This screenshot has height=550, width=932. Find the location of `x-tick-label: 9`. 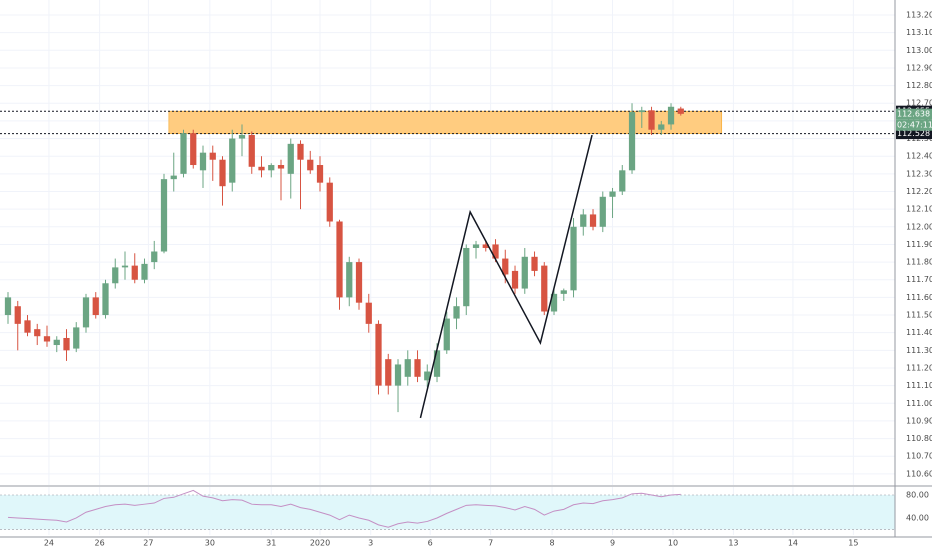

x-tick-label: 9 is located at coordinates (612, 543).